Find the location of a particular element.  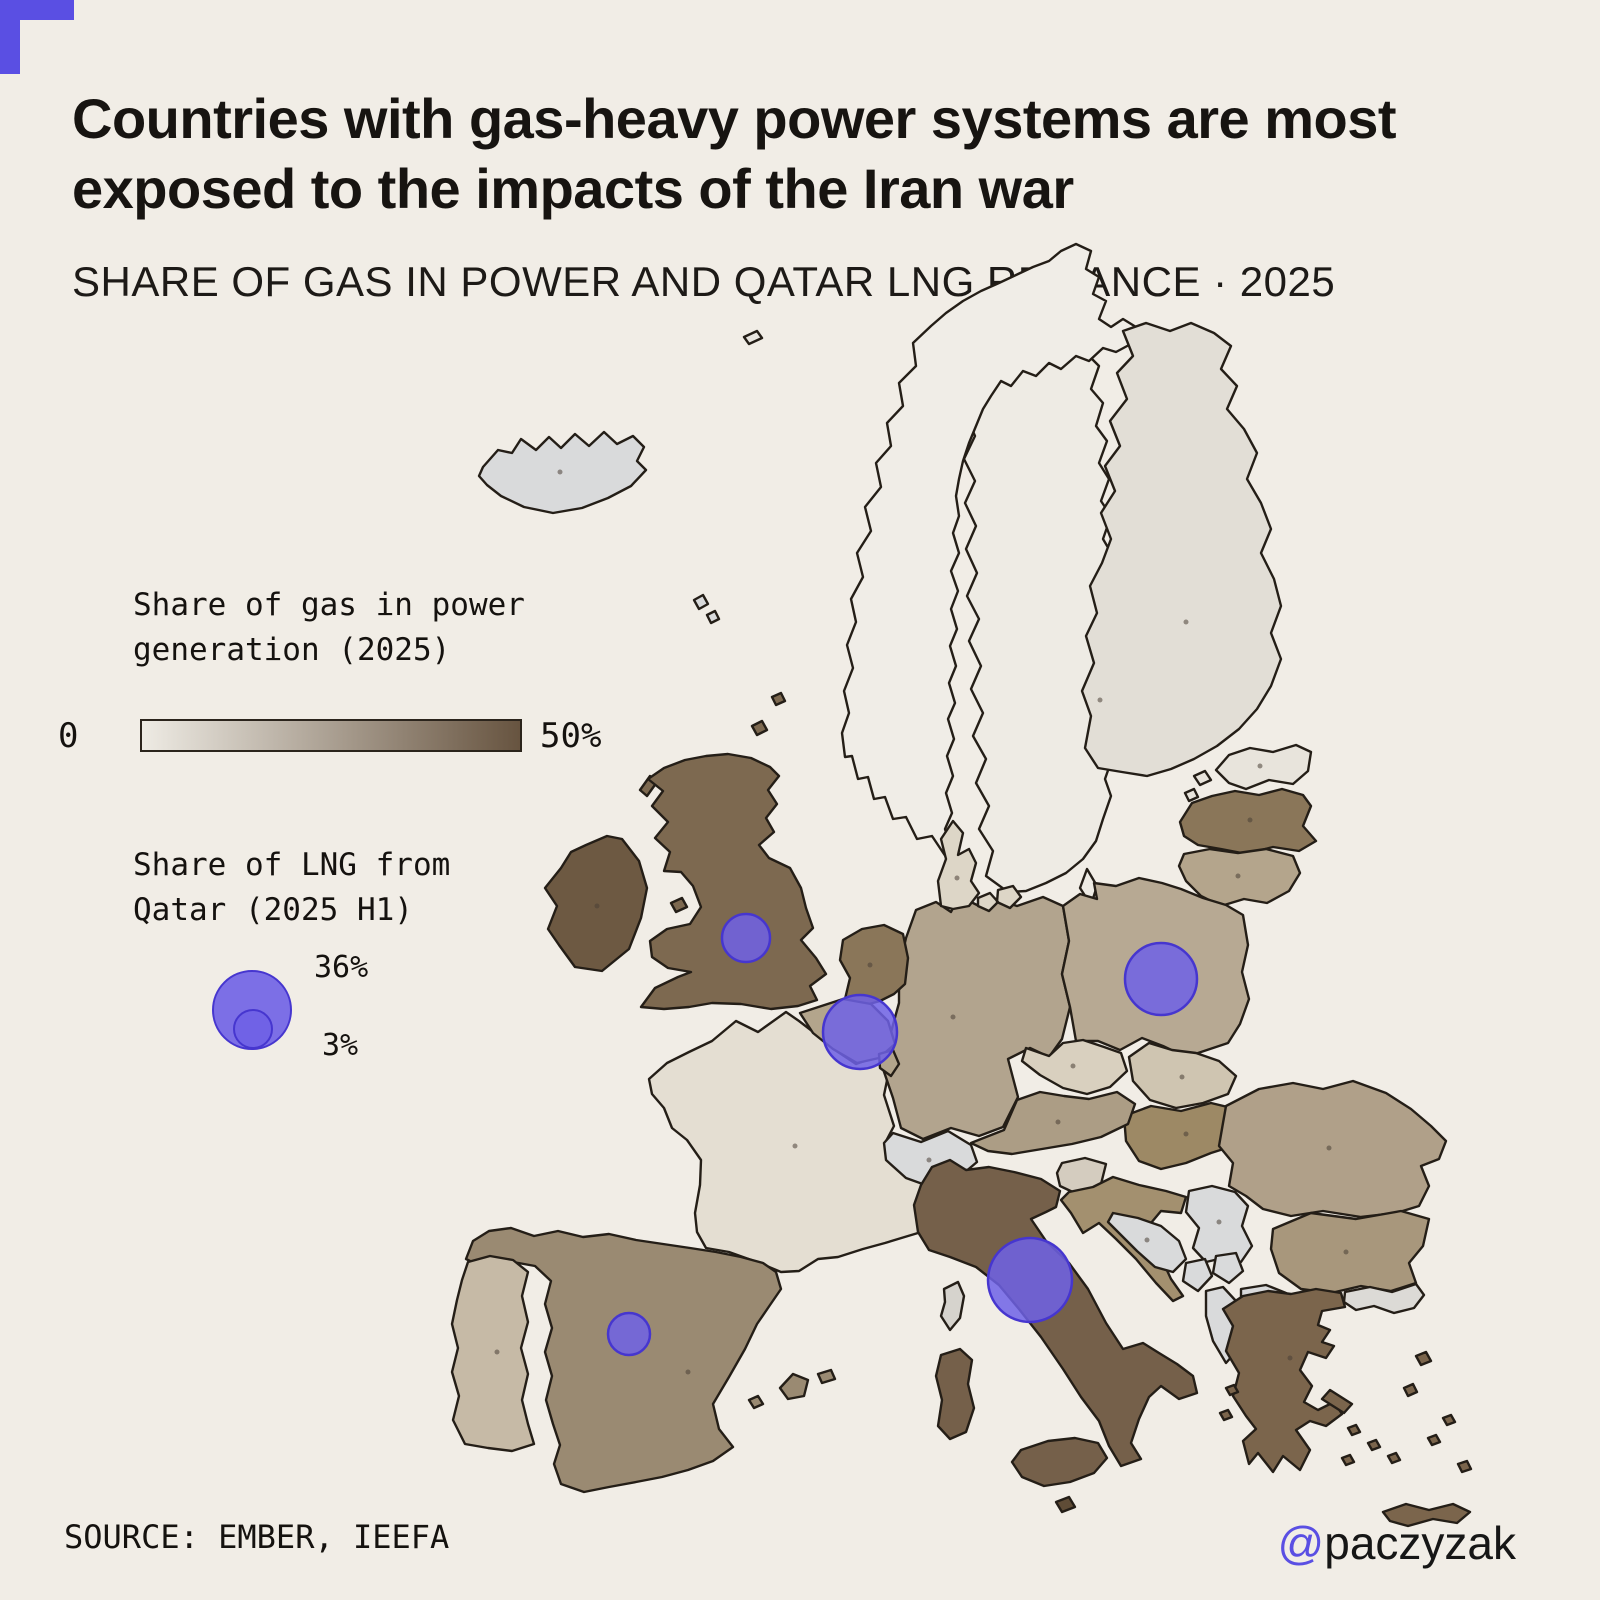

lng-circle-es is located at coordinates (629, 1334).